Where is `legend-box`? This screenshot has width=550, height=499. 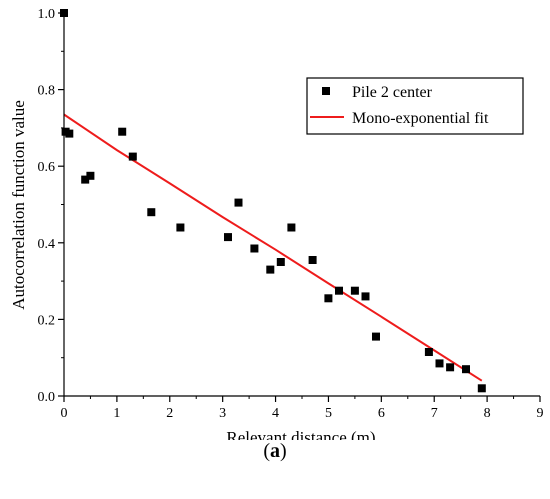
legend-box is located at coordinates (415, 106).